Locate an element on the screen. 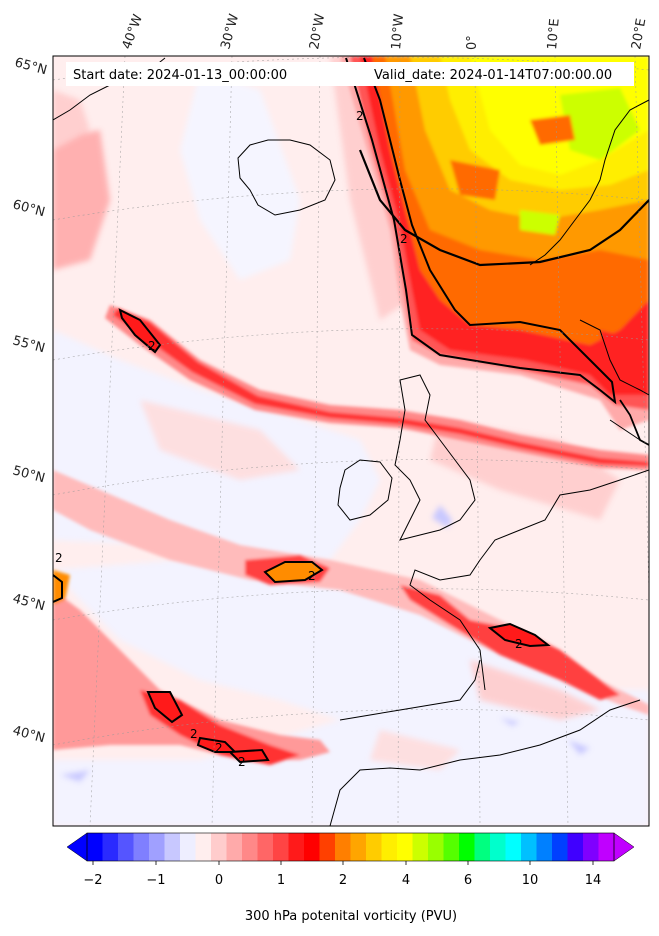  ne-corner-contour is located at coordinates (634, 422).